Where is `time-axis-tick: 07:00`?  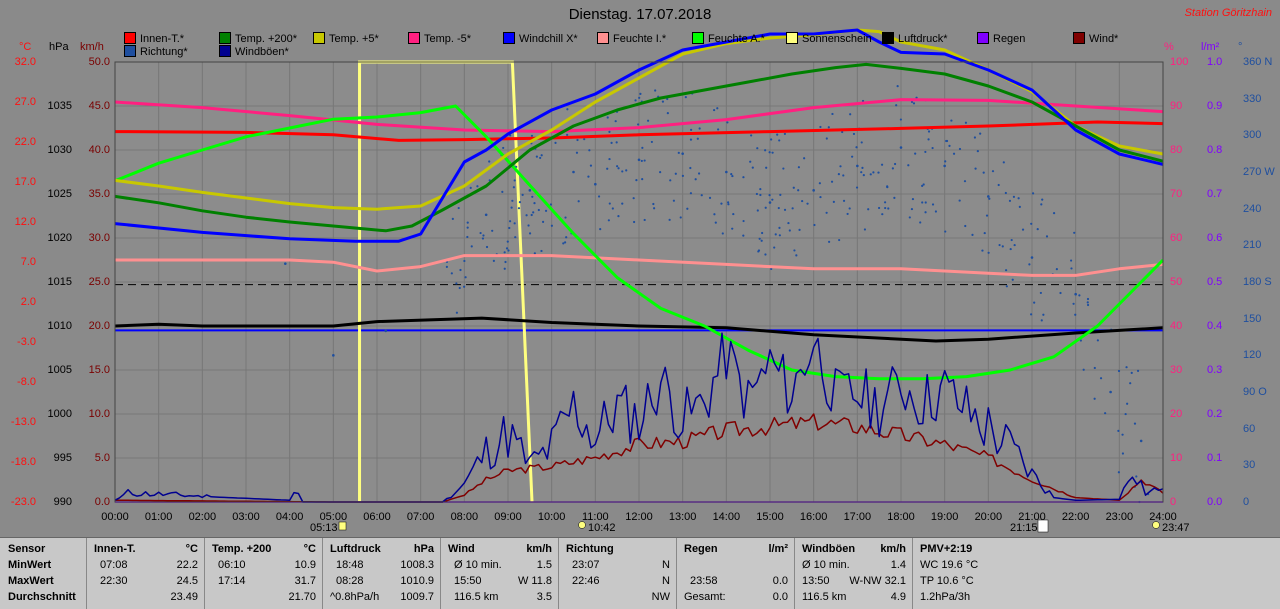 time-axis-tick: 07:00 is located at coordinates (420, 517).